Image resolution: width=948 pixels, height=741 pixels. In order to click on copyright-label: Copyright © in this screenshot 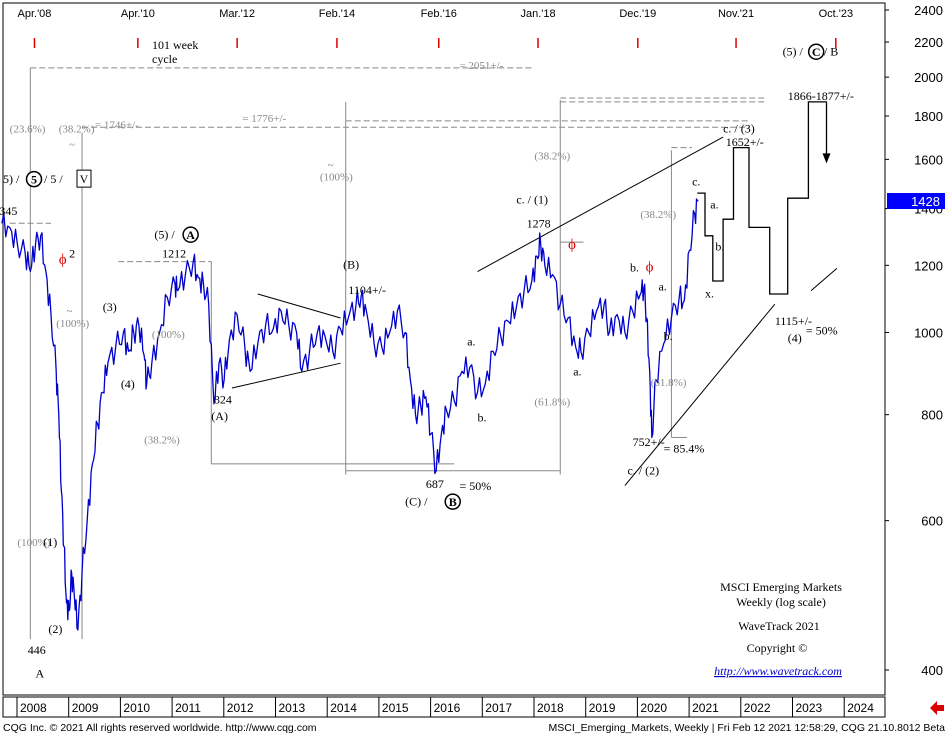, I will do `click(777, 648)`.